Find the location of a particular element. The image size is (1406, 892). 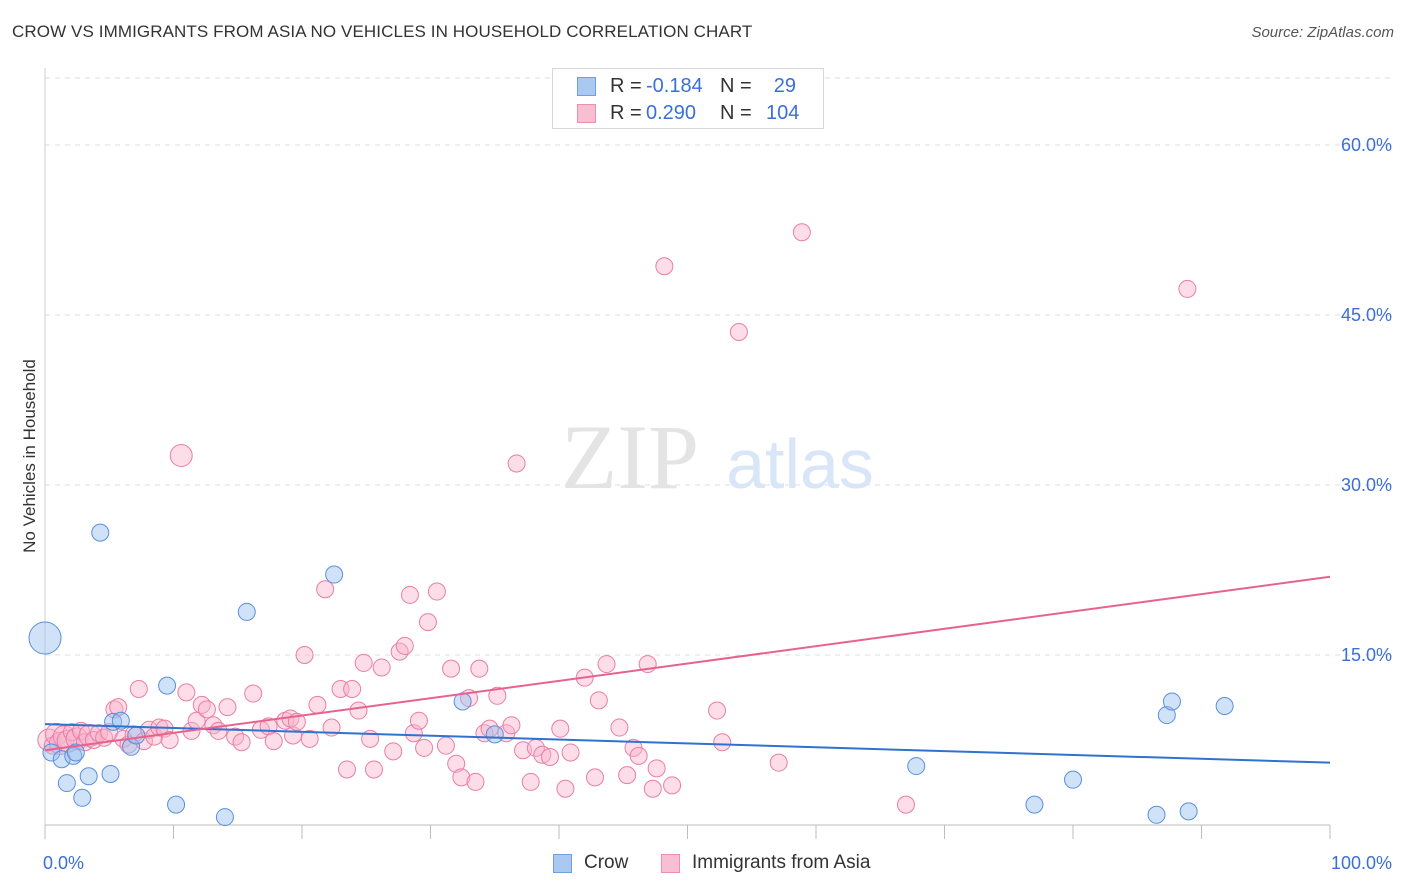

series-legend: Crow Immigrants from Asia is located at coordinates (703, 865).